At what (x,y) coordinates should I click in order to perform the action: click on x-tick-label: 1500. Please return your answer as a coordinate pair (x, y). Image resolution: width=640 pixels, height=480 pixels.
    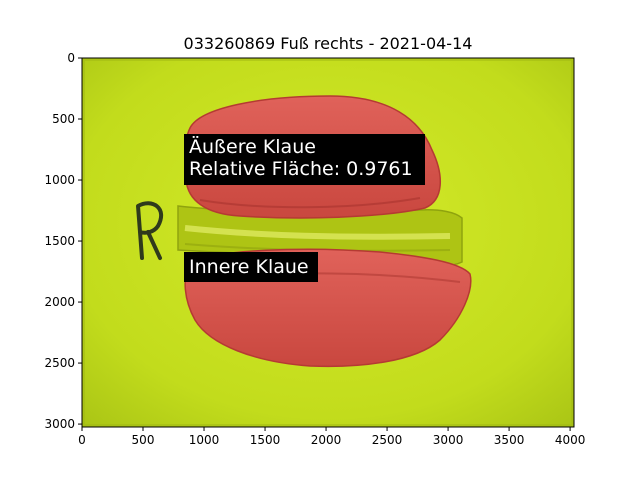
    Looking at the image, I should click on (265, 440).